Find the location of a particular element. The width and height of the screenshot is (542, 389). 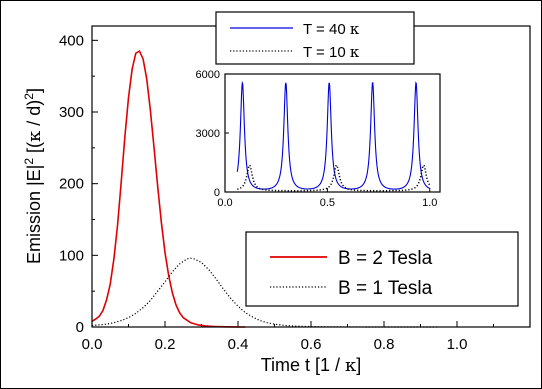

legend-label-t40: T = 40 κ is located at coordinates (331, 29).